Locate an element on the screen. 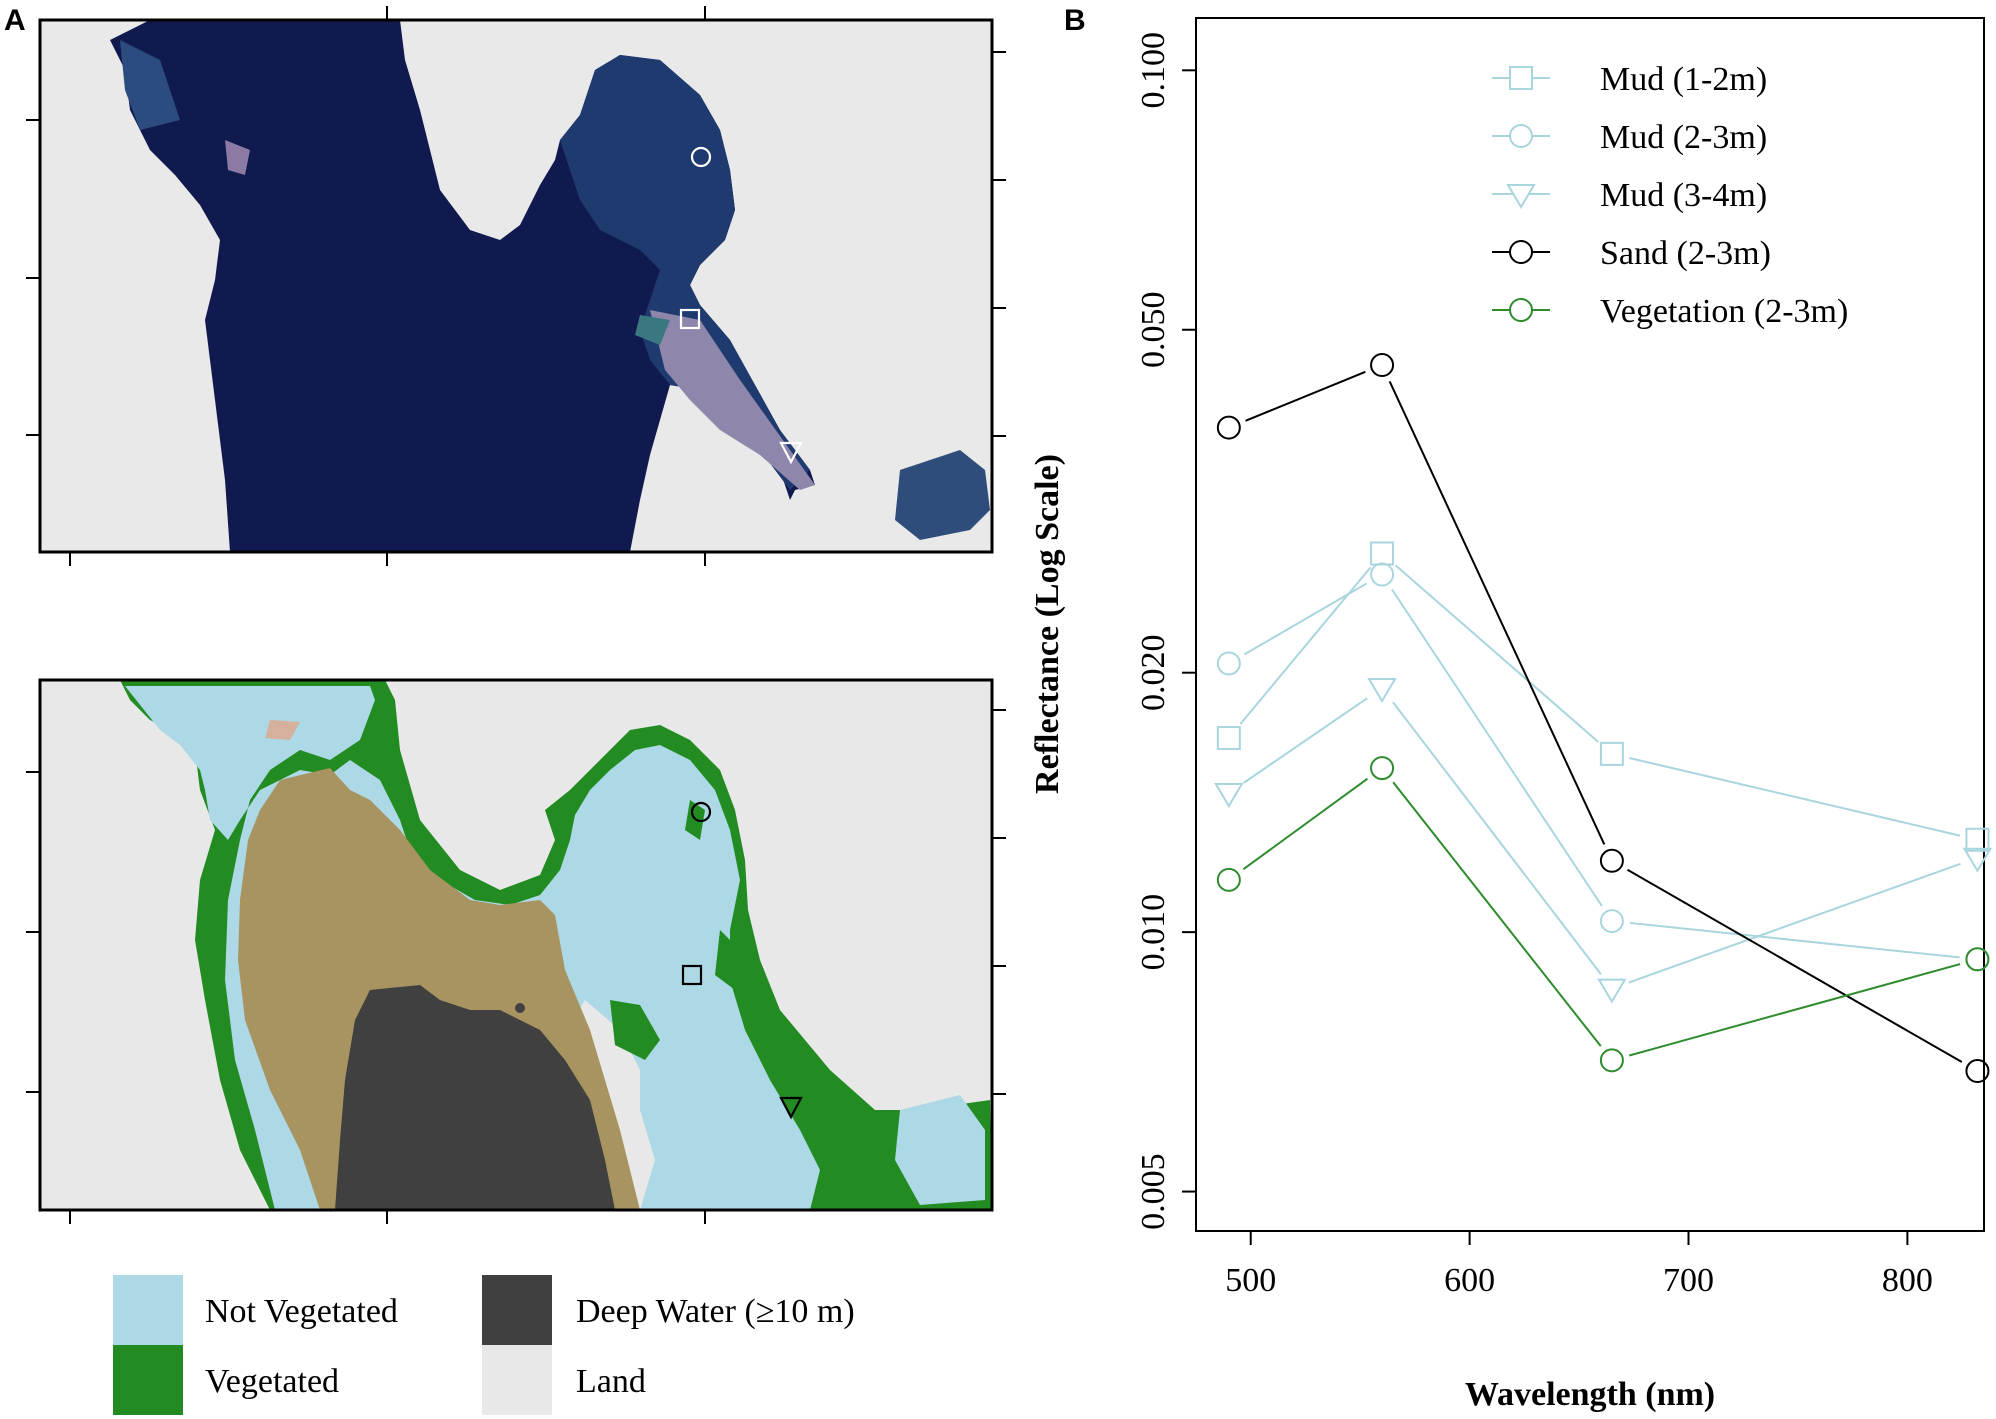 Image resolution: width=1996 pixels, height=1419 pixels. y-tick-label: 0.100 is located at coordinates (1153, 70).